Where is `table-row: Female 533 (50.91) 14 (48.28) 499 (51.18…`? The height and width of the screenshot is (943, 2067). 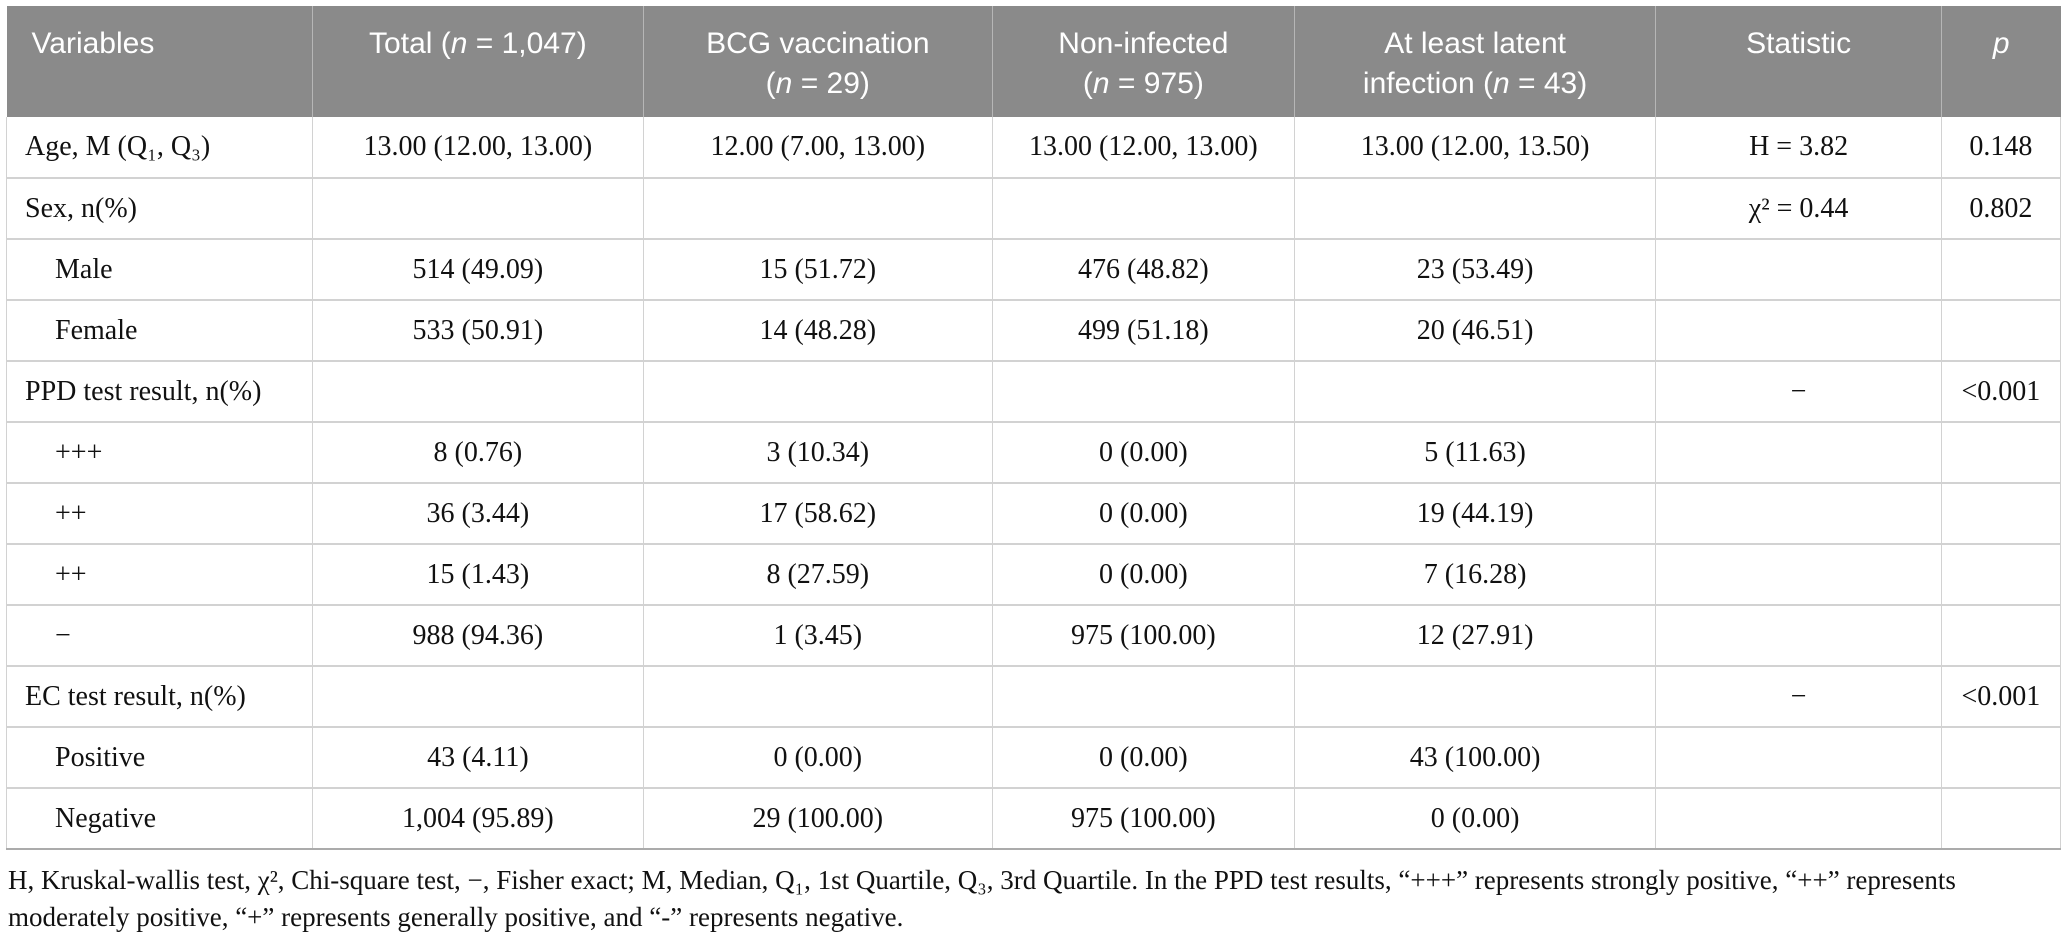 table-row: Female 533 (50.91) 14 (48.28) 499 (51.18… is located at coordinates (1033, 331).